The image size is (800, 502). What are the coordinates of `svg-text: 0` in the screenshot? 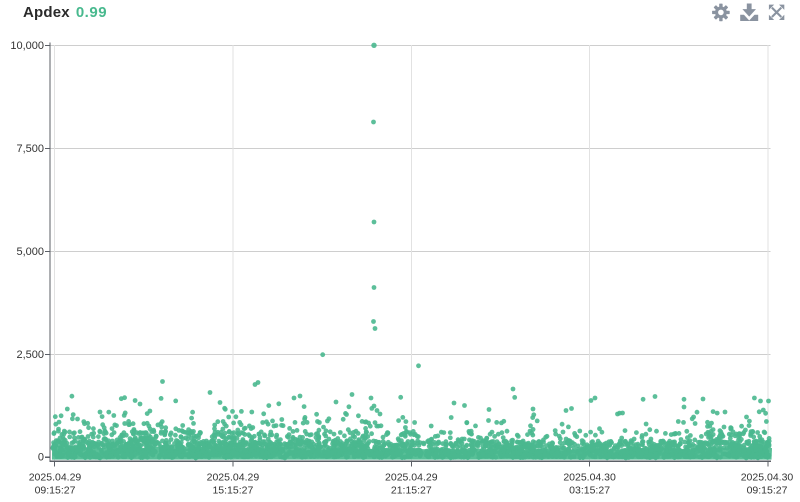 It's located at (41, 458).